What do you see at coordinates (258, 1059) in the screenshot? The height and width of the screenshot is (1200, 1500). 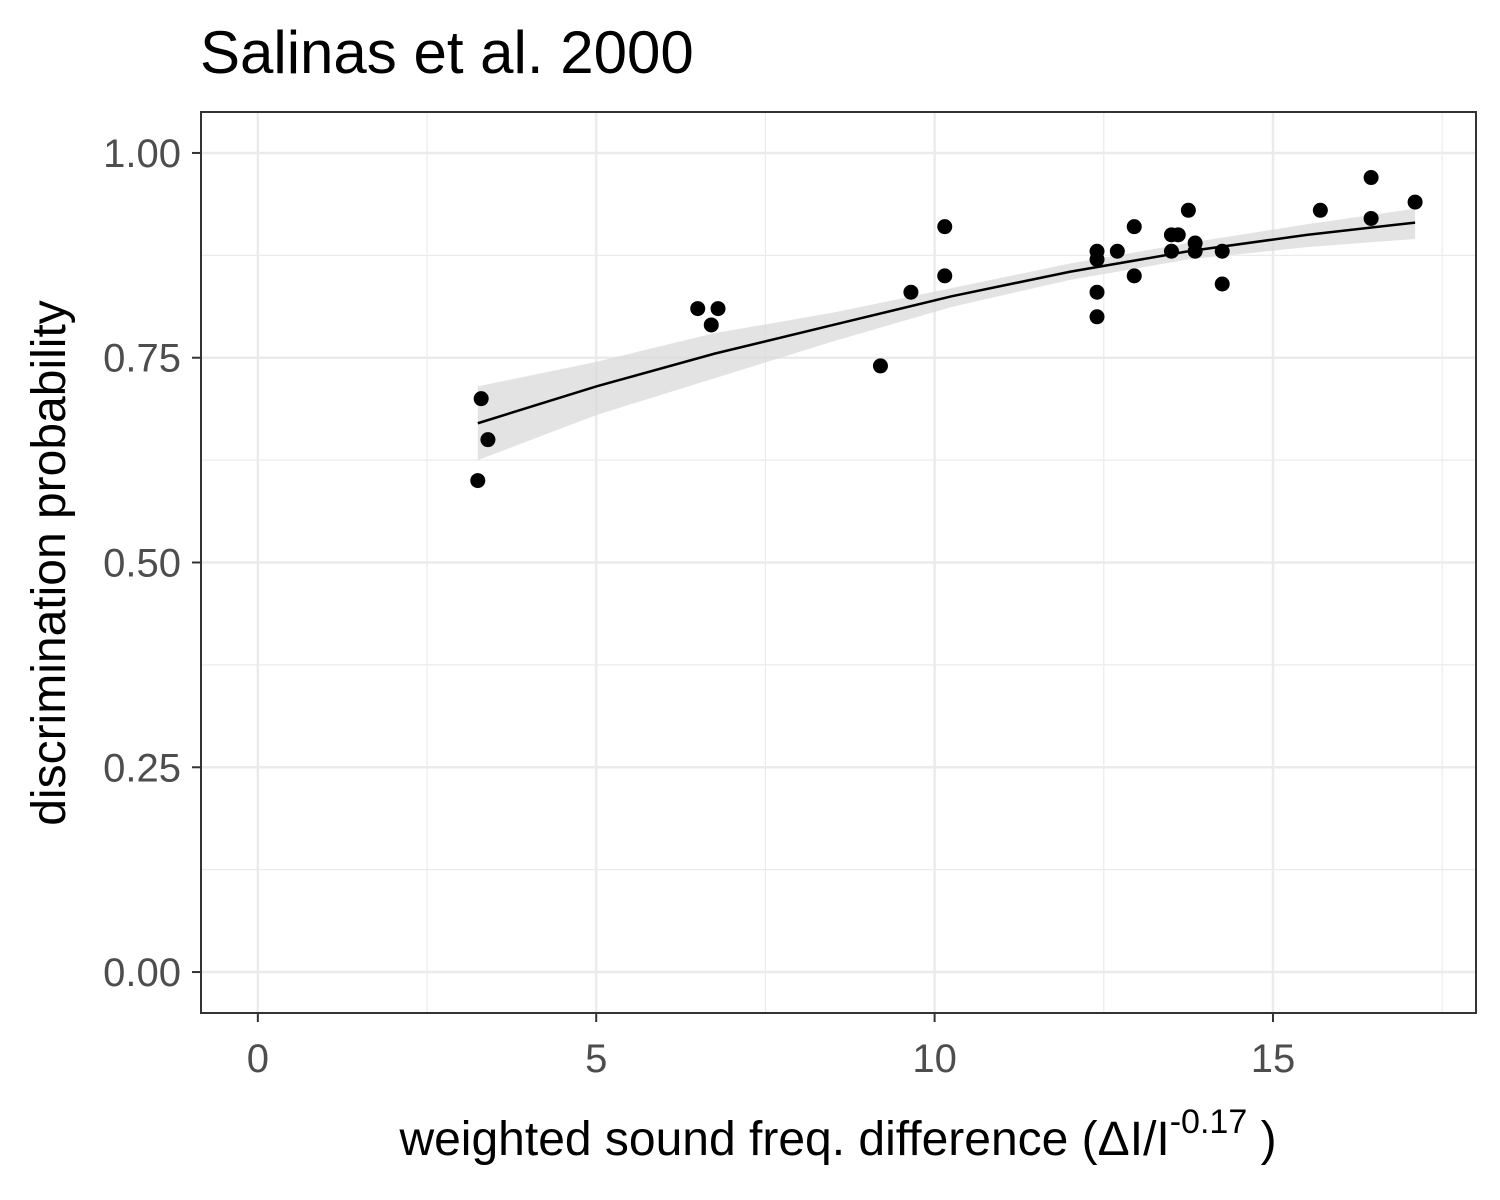 I see `x-tick-label: 0` at bounding box center [258, 1059].